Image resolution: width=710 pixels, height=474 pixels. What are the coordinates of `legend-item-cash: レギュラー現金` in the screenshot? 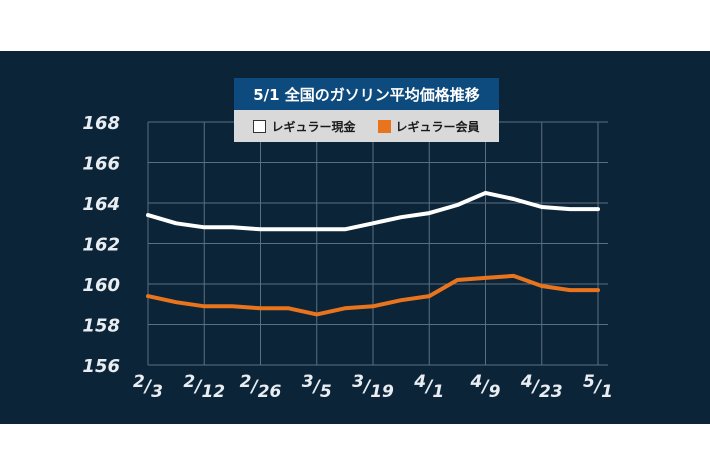 It's located at (304, 126).